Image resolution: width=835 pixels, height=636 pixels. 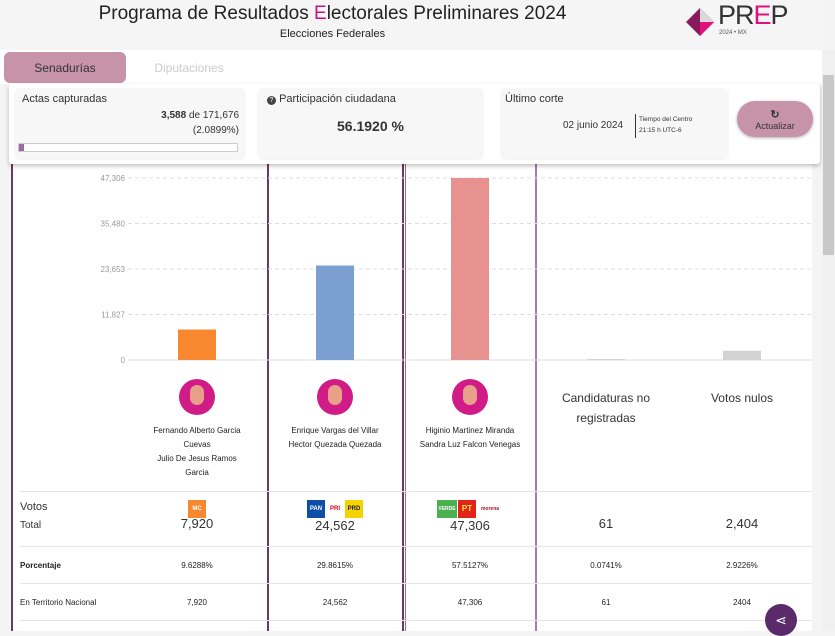 I want to click on party-logo-prd: PRD, so click(x=354, y=509).